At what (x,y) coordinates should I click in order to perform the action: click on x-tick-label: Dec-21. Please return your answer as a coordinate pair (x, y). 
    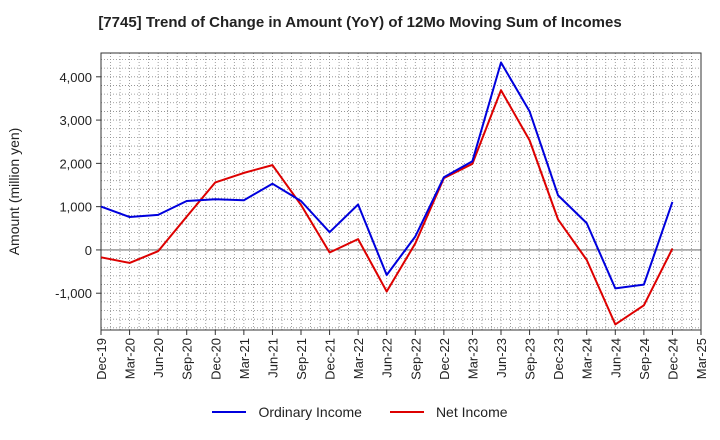
    Looking at the image, I should click on (330, 359).